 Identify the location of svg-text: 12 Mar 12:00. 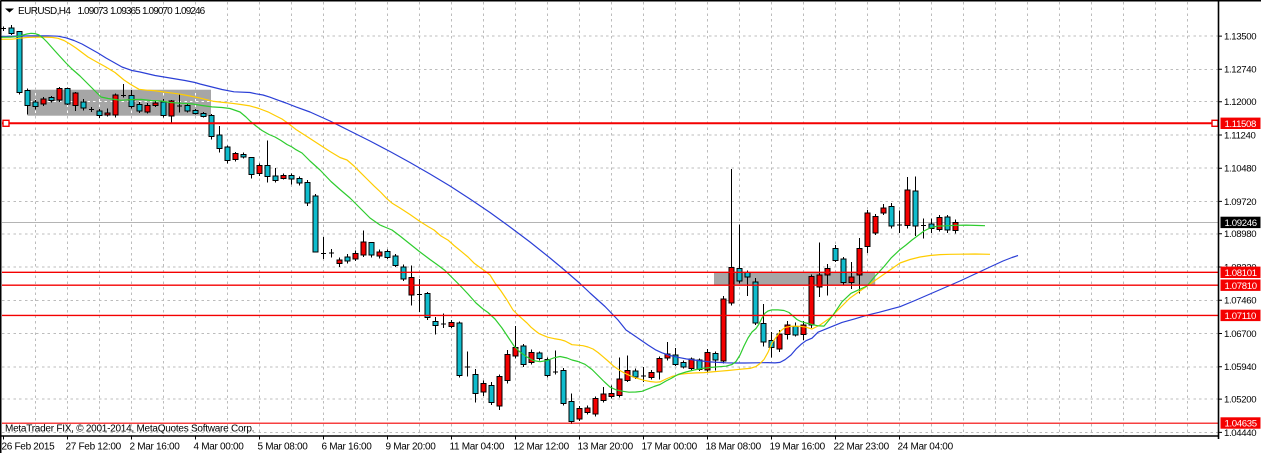
(542, 447).